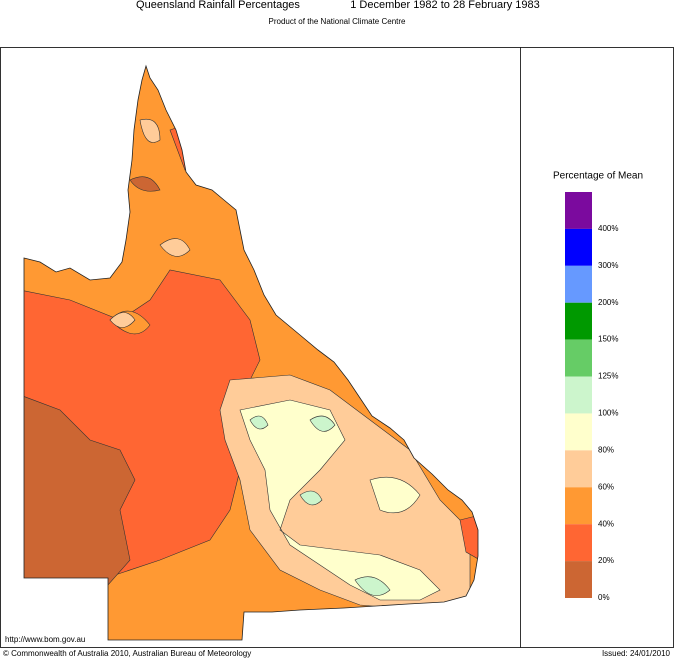 This screenshot has width=674, height=658. I want to click on footer-issued: Issued: 24/01/2010, so click(636, 653).